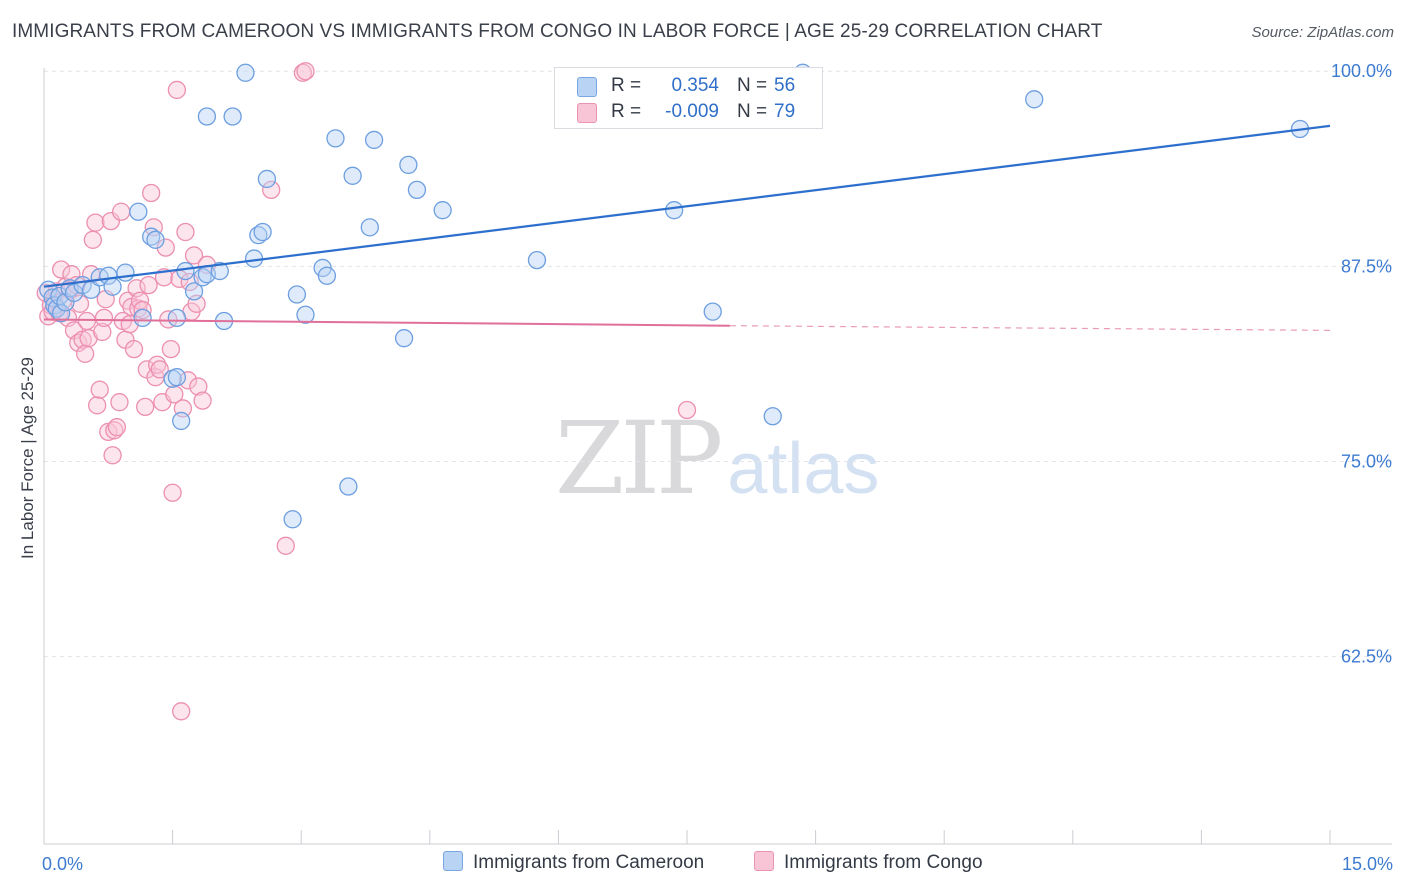 Image resolution: width=1406 pixels, height=892 pixels. Describe the element at coordinates (785, 111) in the screenshot. I see `congo-n-value: 79` at that location.